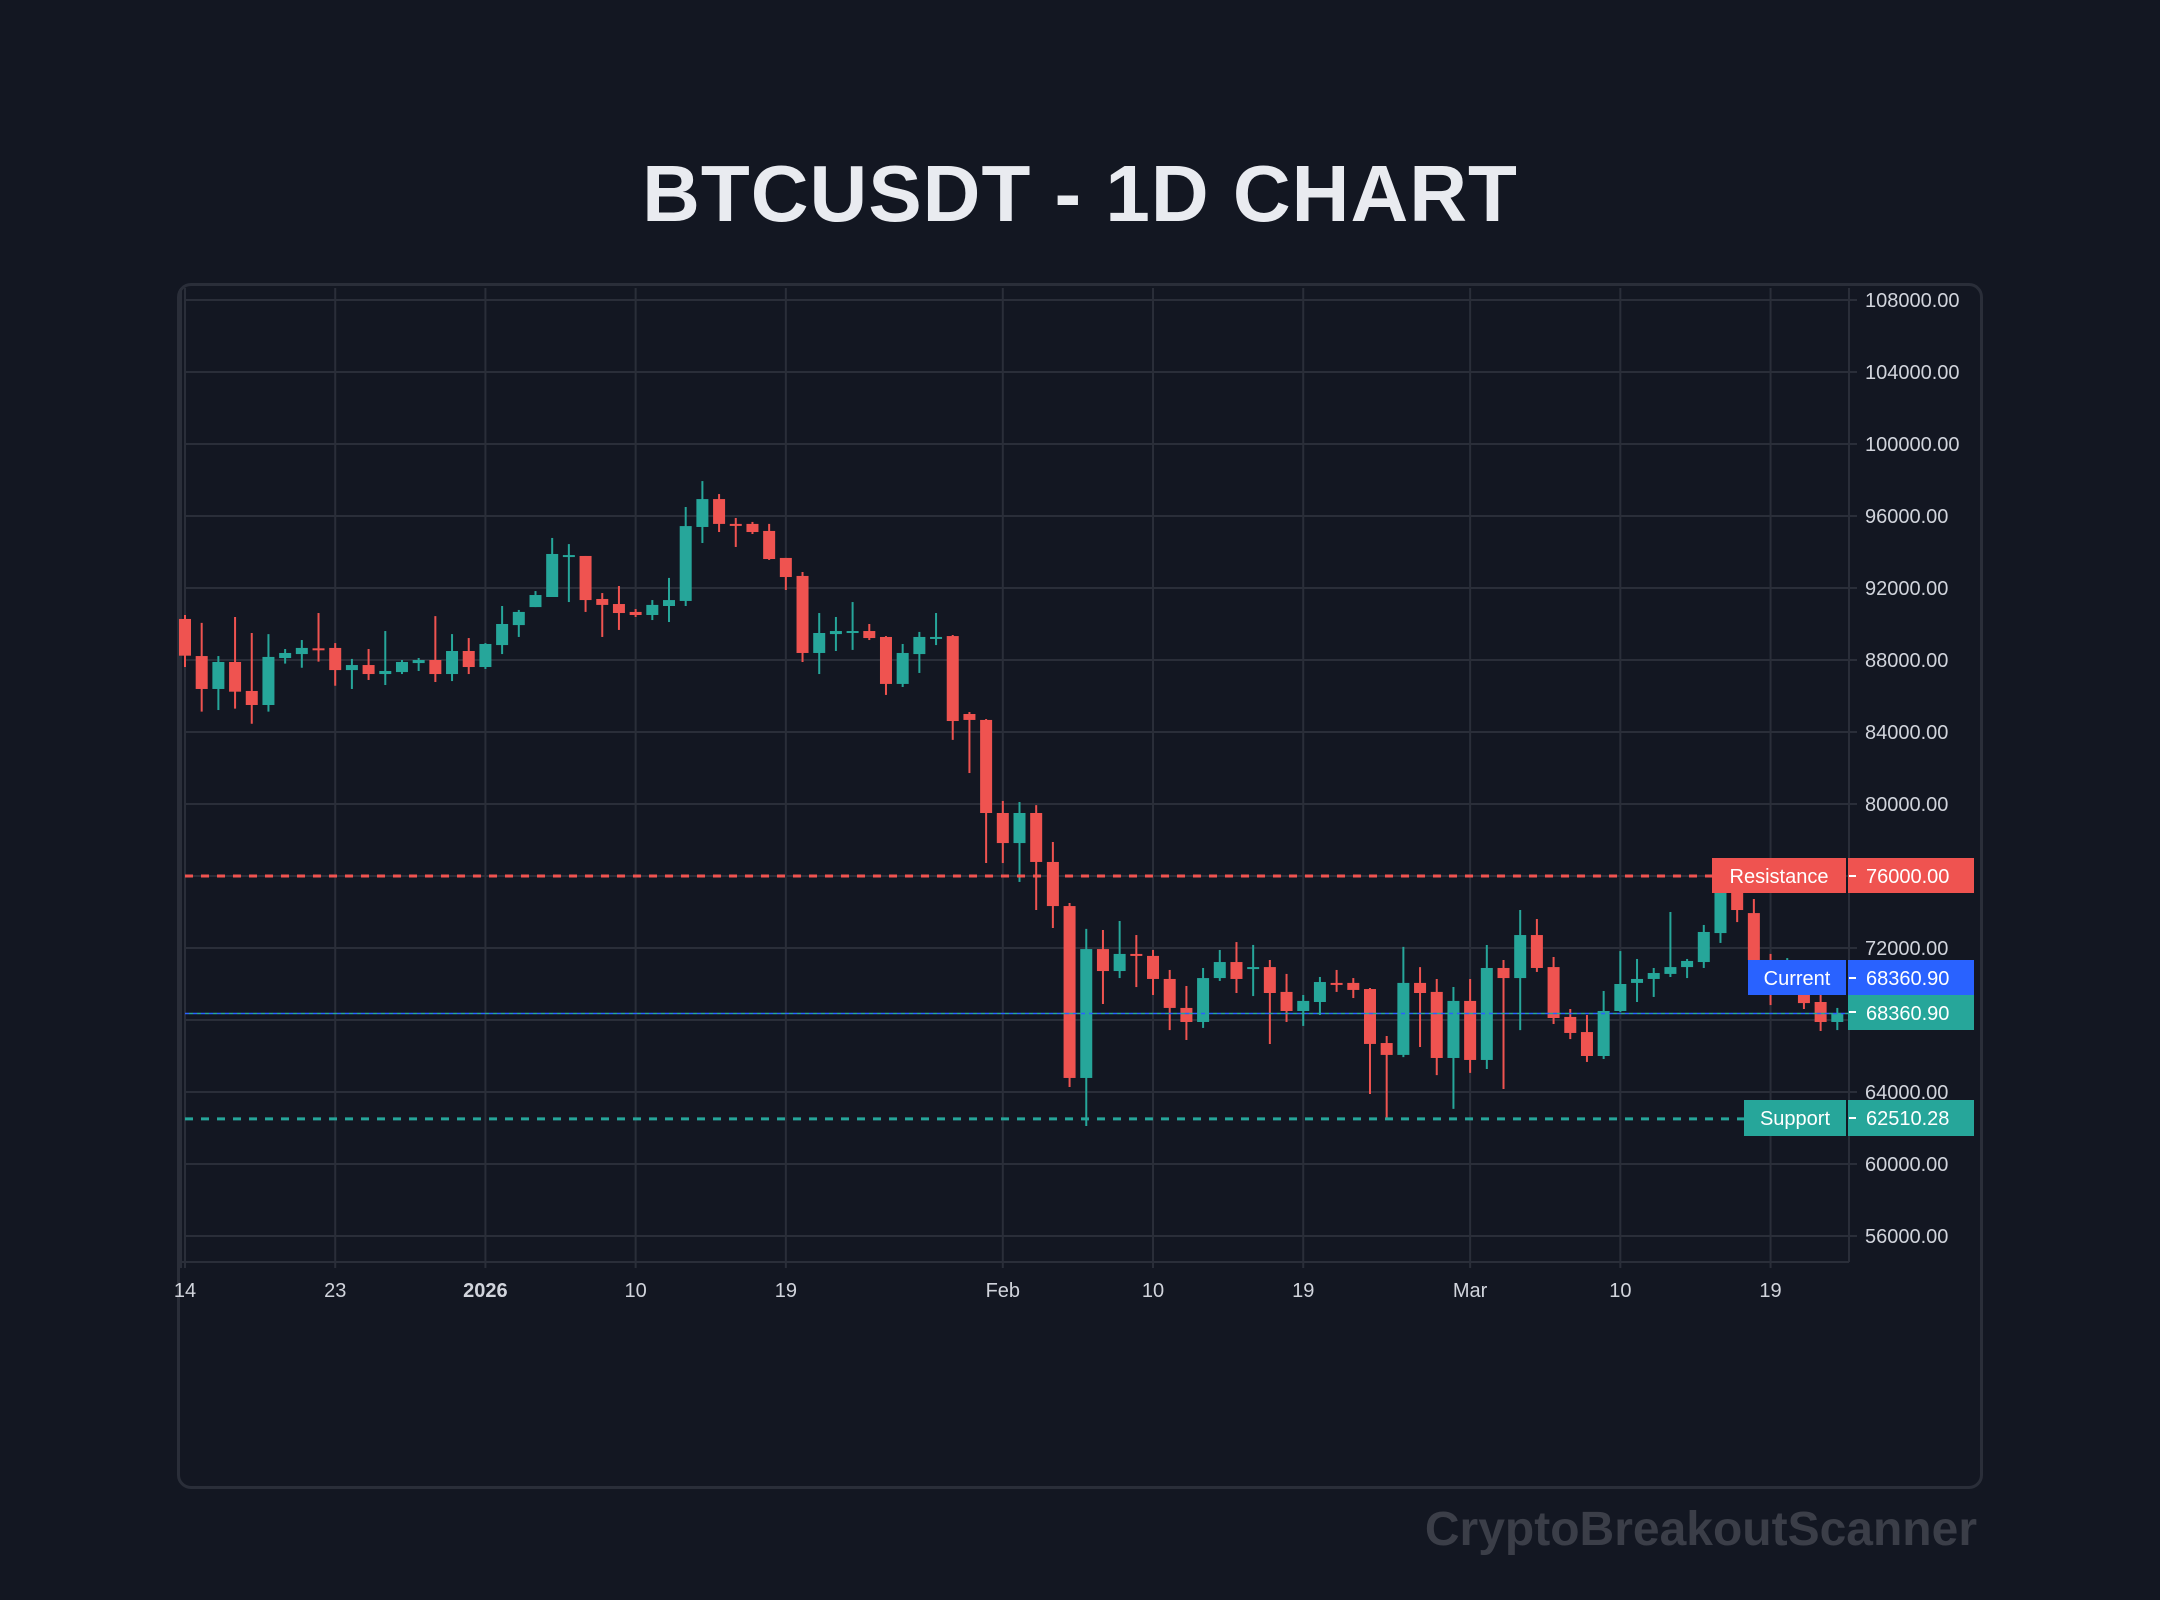  What do you see at coordinates (1906, 589) in the screenshot?
I see `y-tick-label: 92000.00` at bounding box center [1906, 589].